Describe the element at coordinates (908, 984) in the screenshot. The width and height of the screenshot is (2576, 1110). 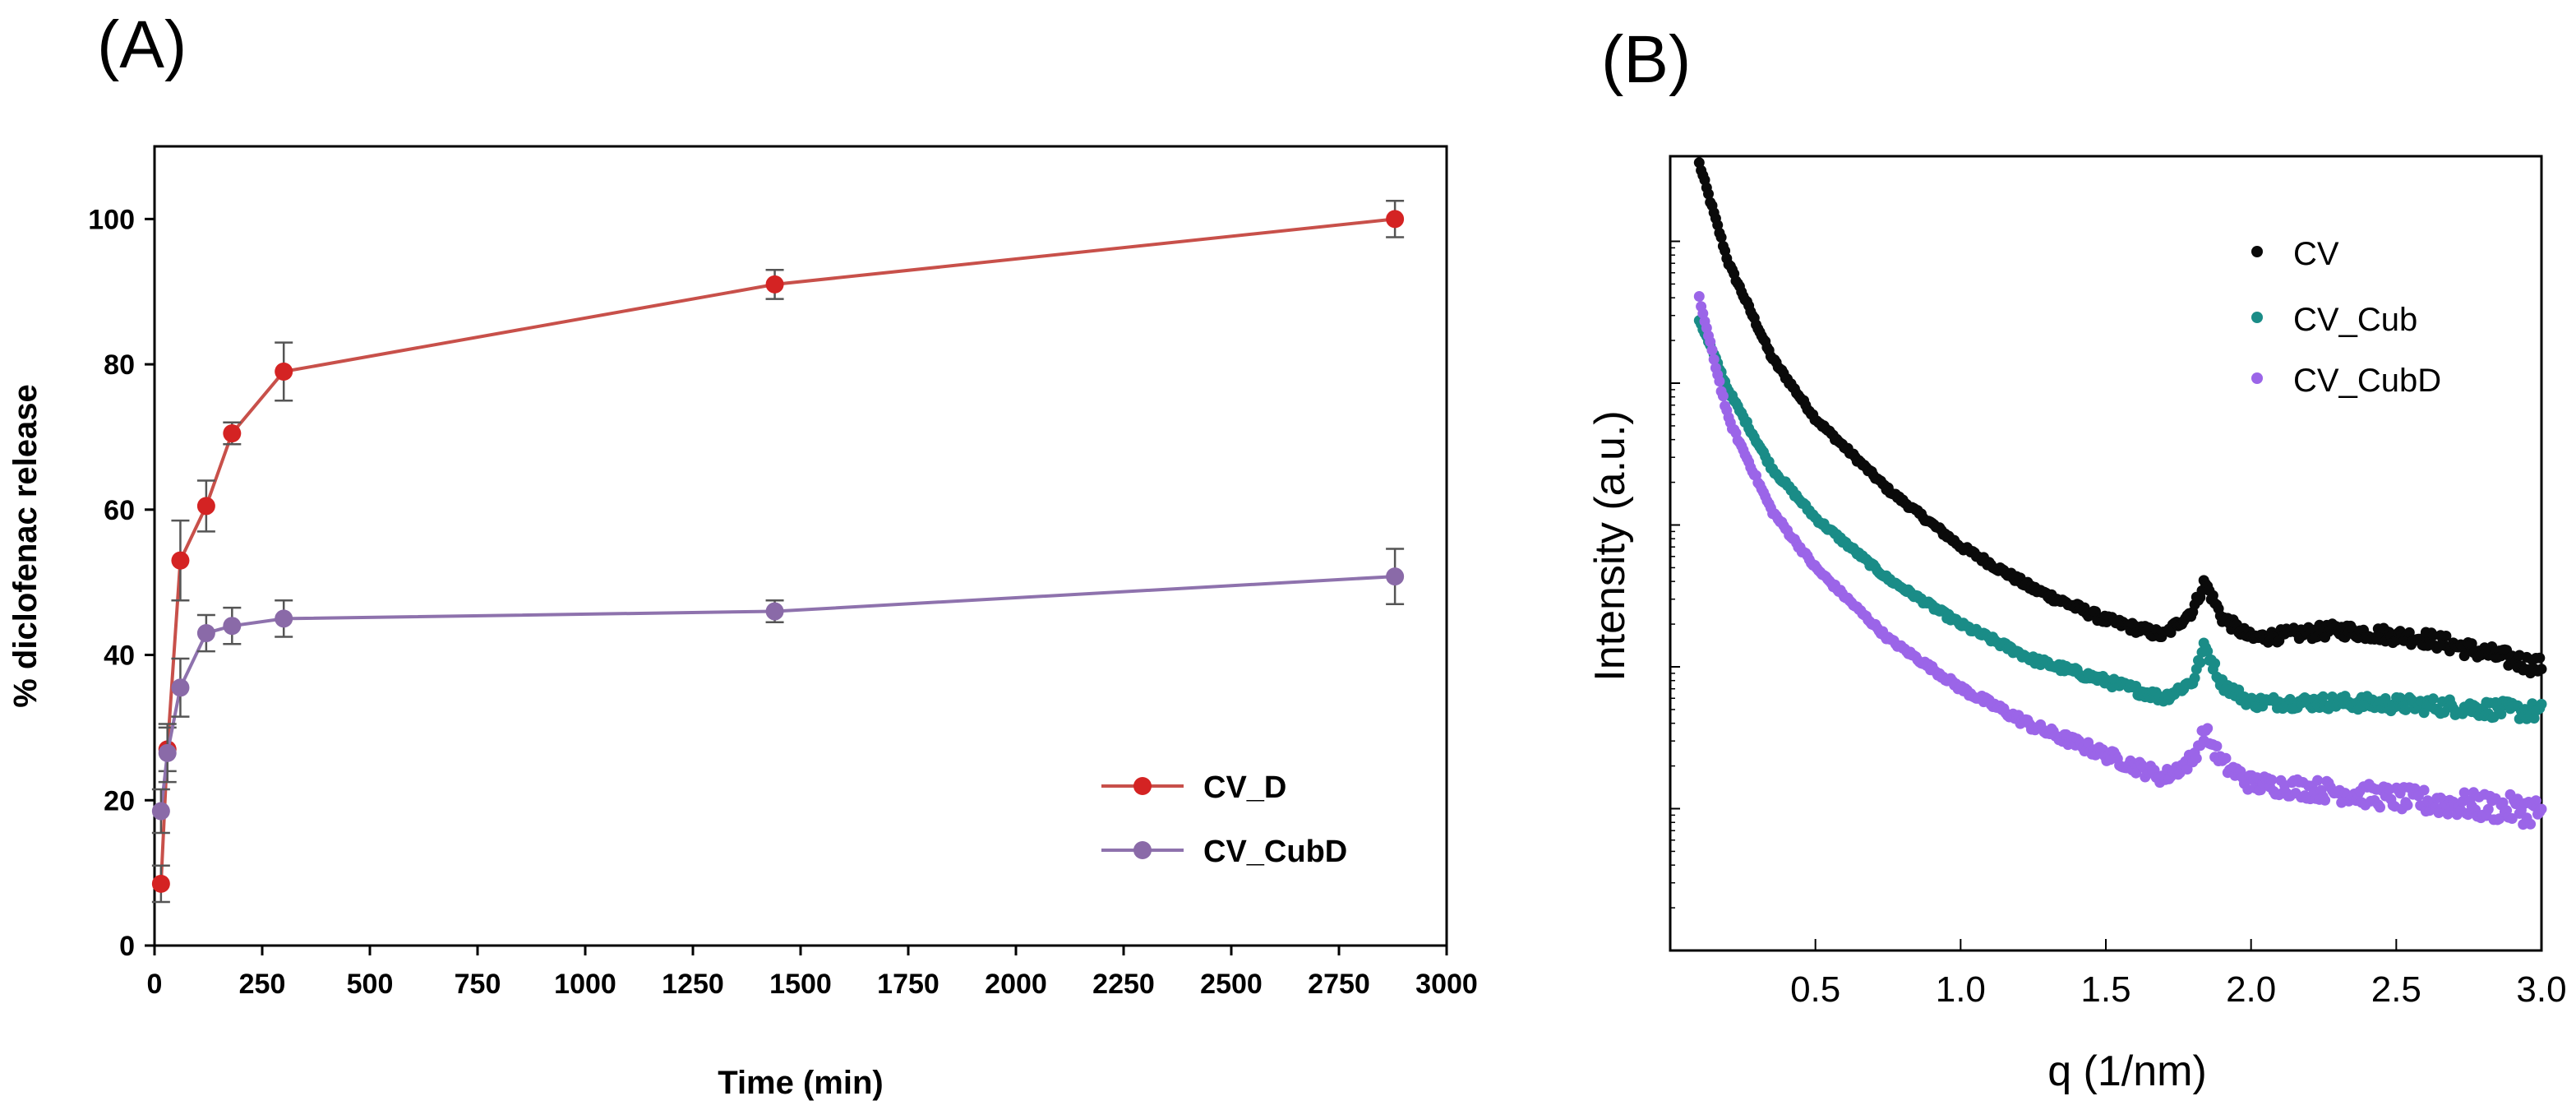
I see `x-tick-label: 1750` at that location.